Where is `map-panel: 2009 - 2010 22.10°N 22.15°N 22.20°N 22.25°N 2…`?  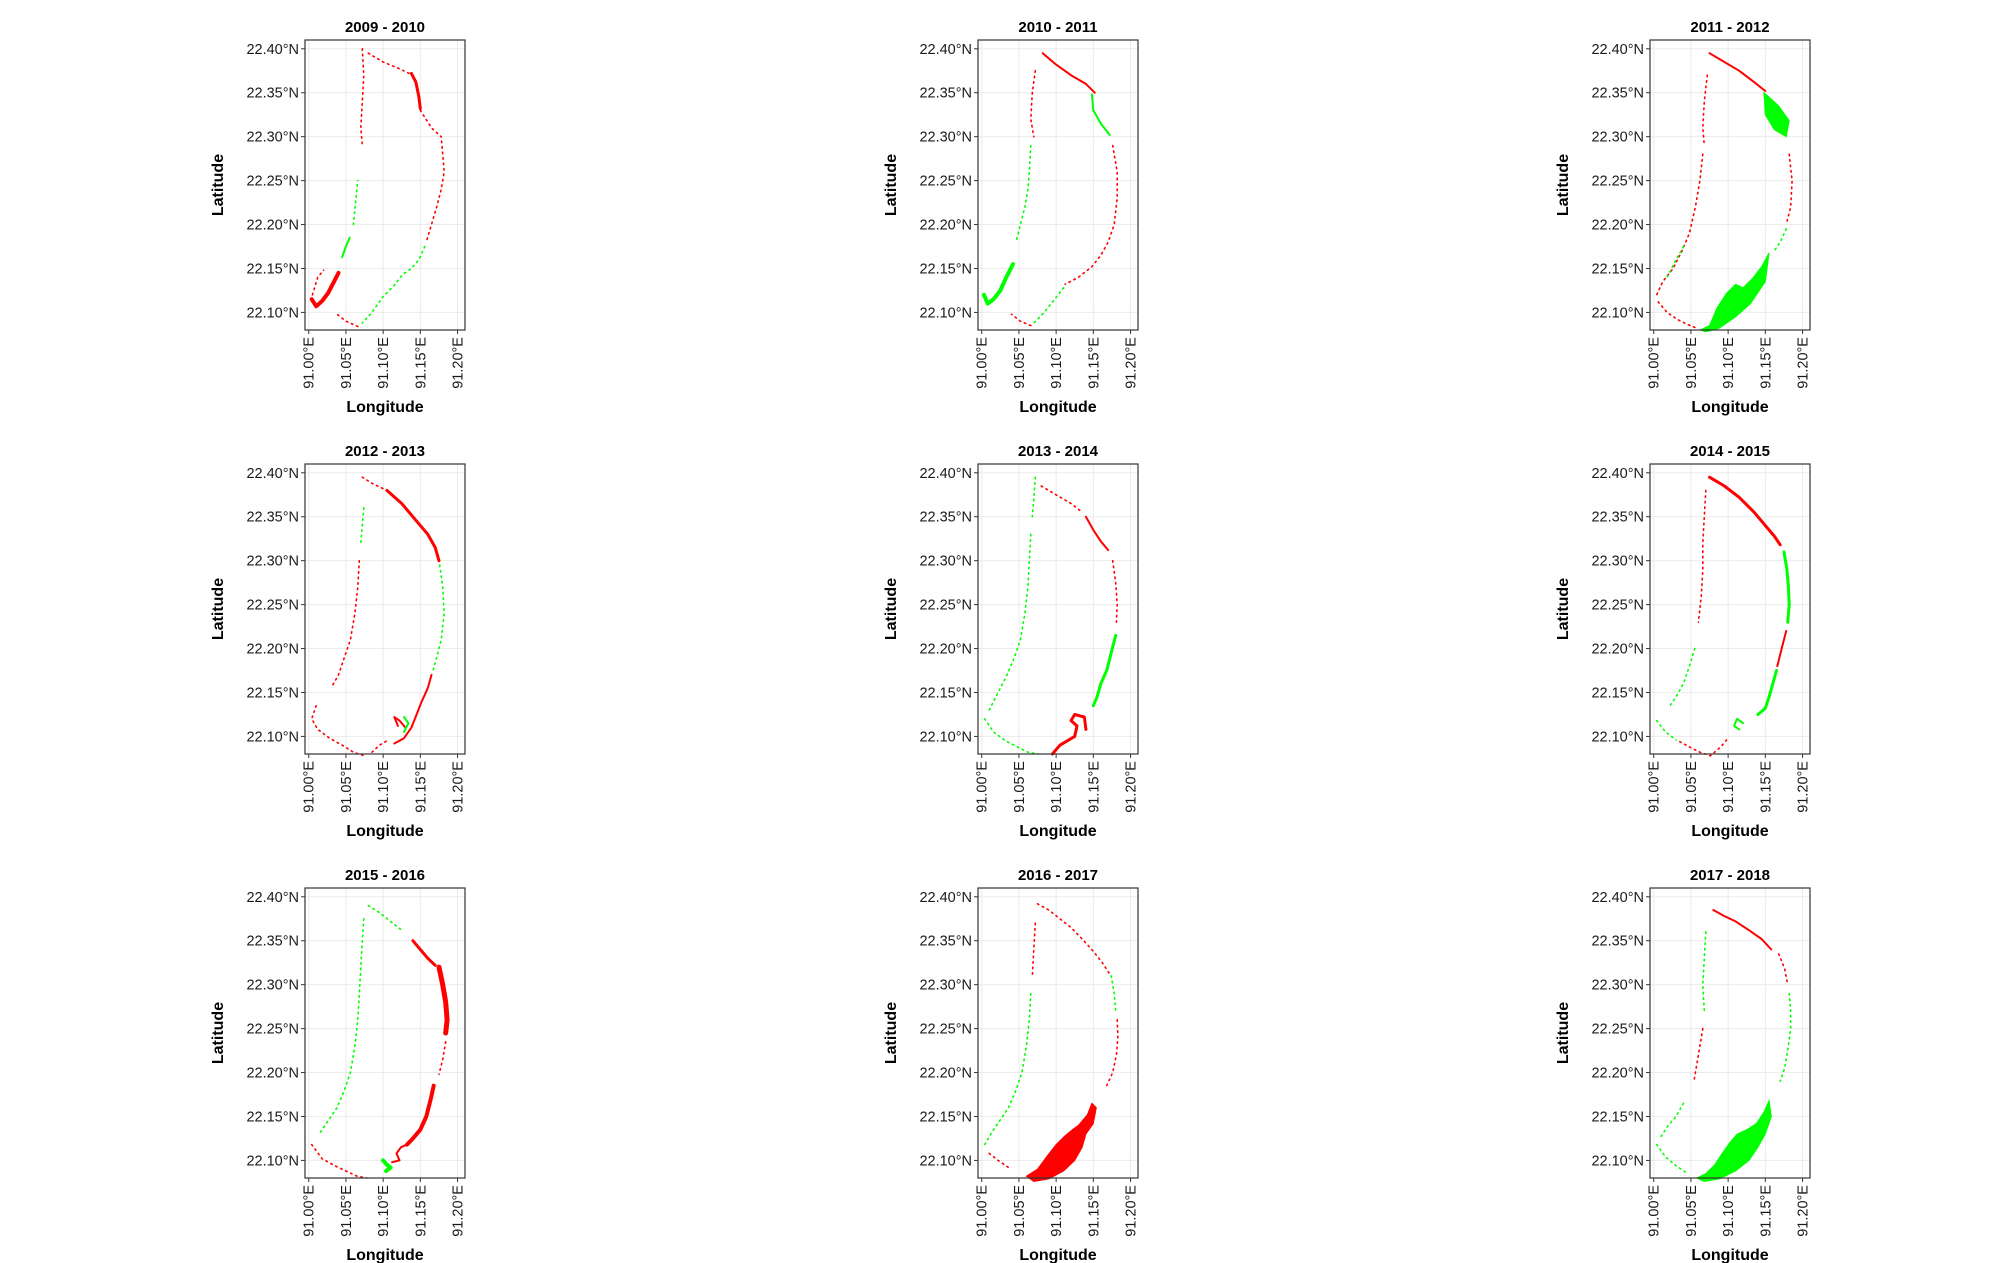
map-panel: 2009 - 2010 22.10°N 22.15°N 22.20°N 22.25°N 2… is located at coordinates (338, 217).